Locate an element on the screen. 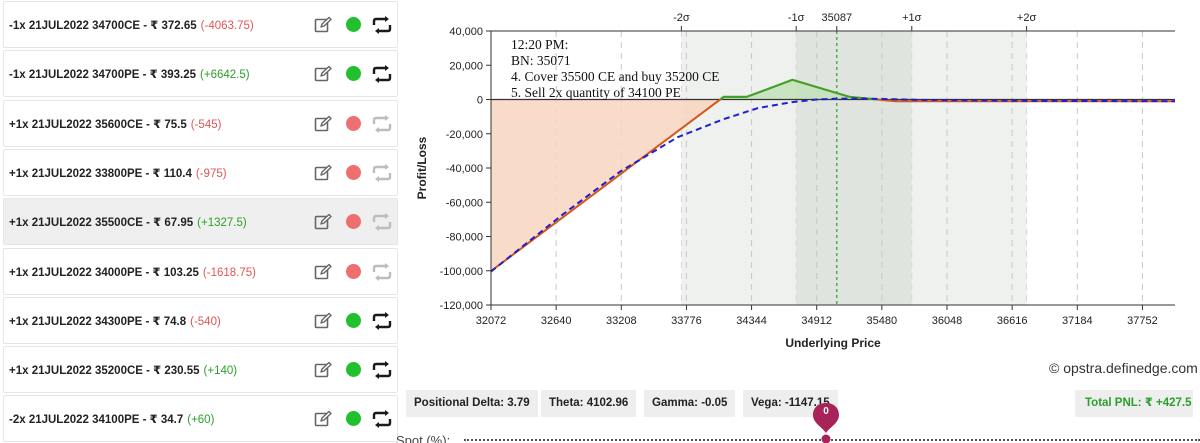  position-row: +1x 21JUL2022 33800PE - ₹ 110.4 (-975) is located at coordinates (200, 172).